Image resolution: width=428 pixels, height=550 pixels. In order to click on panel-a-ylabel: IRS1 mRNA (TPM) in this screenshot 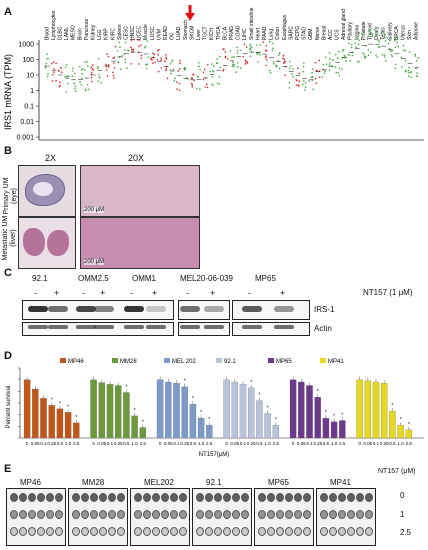, I will do `click(8, 92)`.